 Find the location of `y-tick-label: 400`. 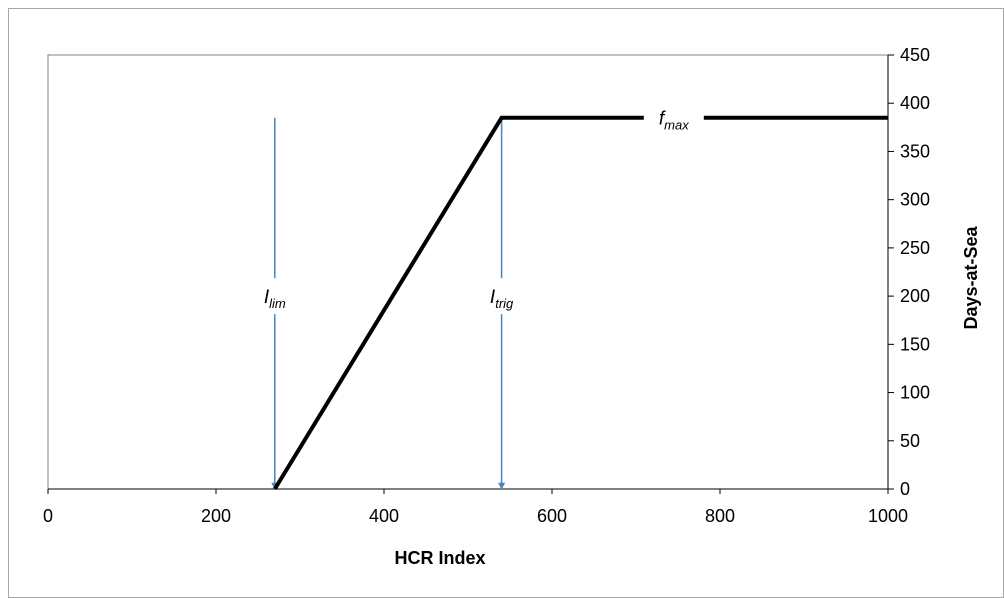

y-tick-label: 400 is located at coordinates (915, 103).